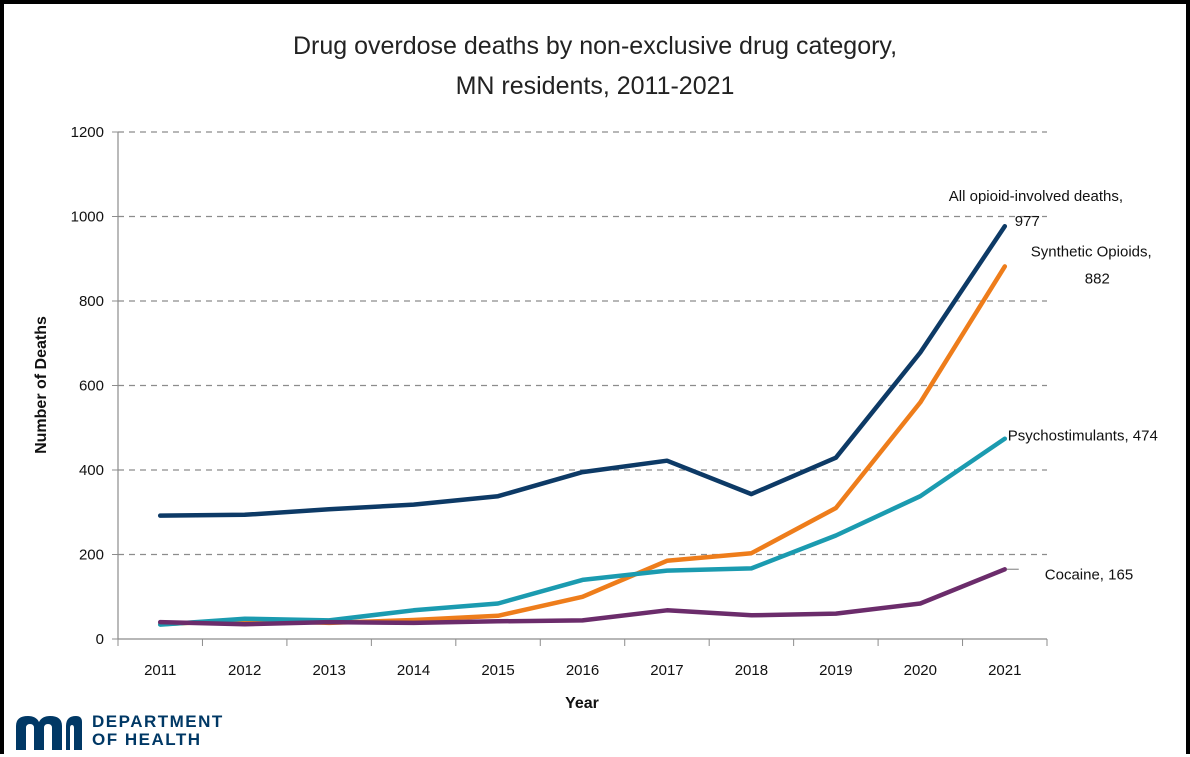 The image size is (1190, 757). What do you see at coordinates (1097, 278) in the screenshot?
I see `annotation-synthetic-opioids-value: 882` at bounding box center [1097, 278].